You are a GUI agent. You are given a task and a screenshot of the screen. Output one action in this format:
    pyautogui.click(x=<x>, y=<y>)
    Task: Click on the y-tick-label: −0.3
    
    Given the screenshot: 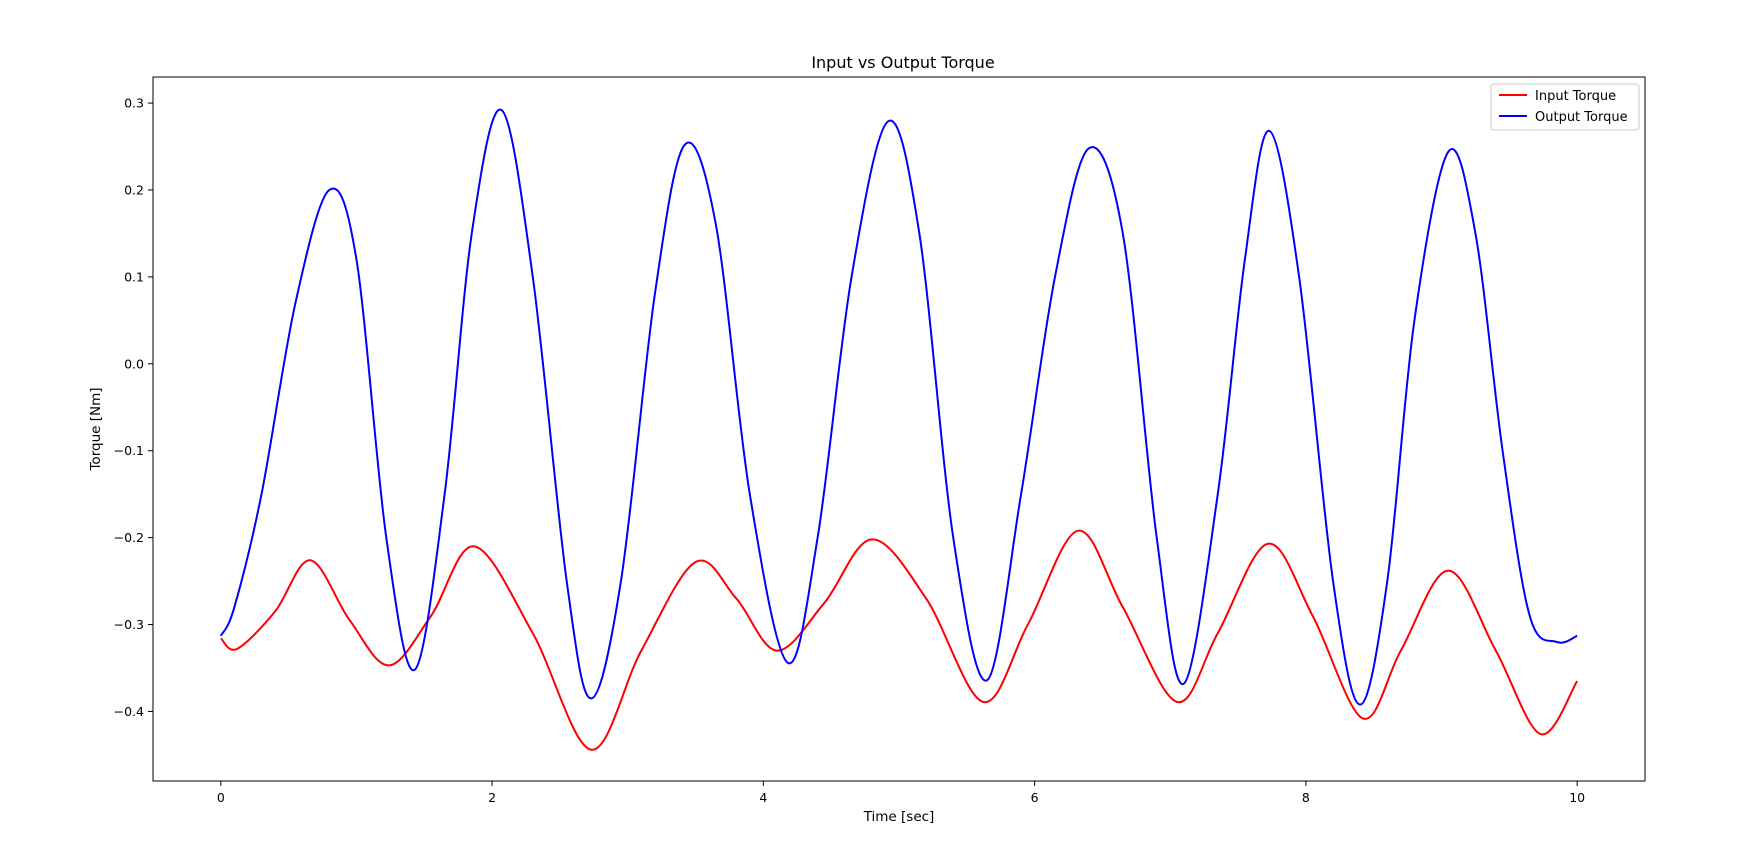 What is the action you would take?
    pyautogui.click(x=129, y=624)
    